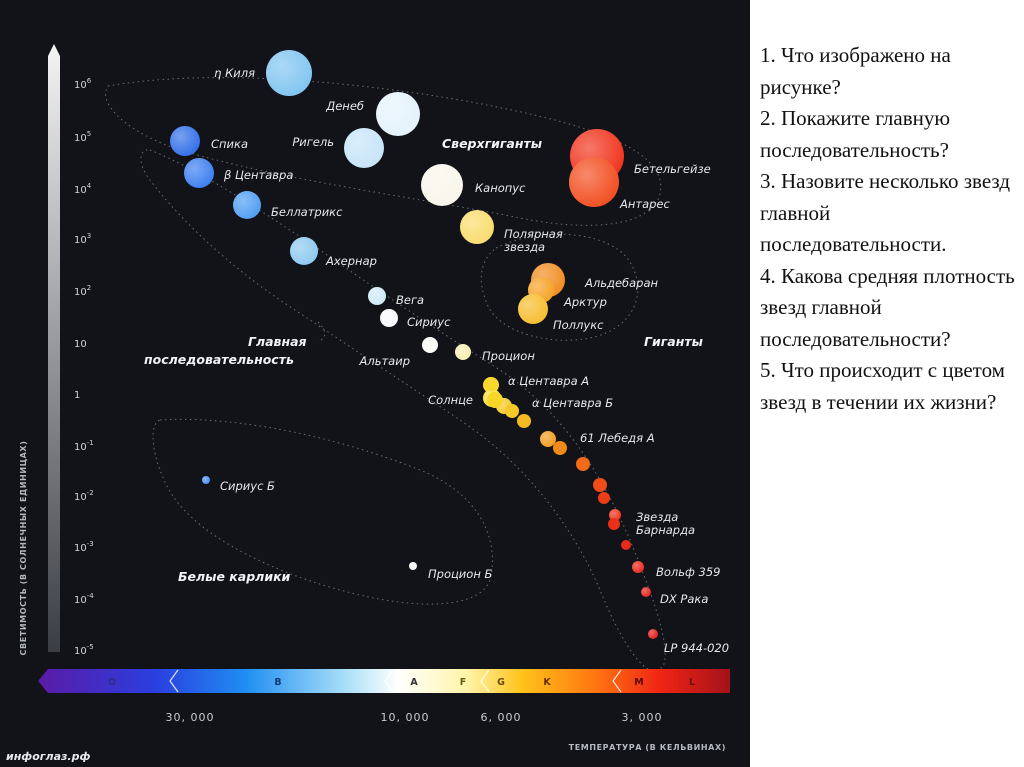  I want to click on star-1-highlight, so click(398, 114).